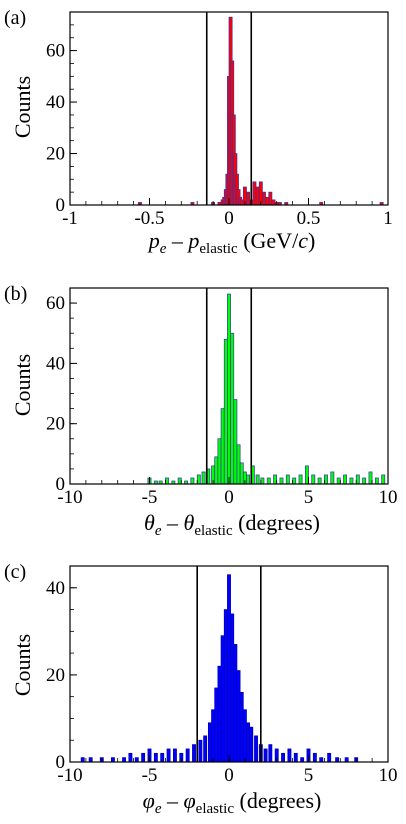  Describe the element at coordinates (55, 424) in the screenshot. I see `y-tick-label: 20` at that location.